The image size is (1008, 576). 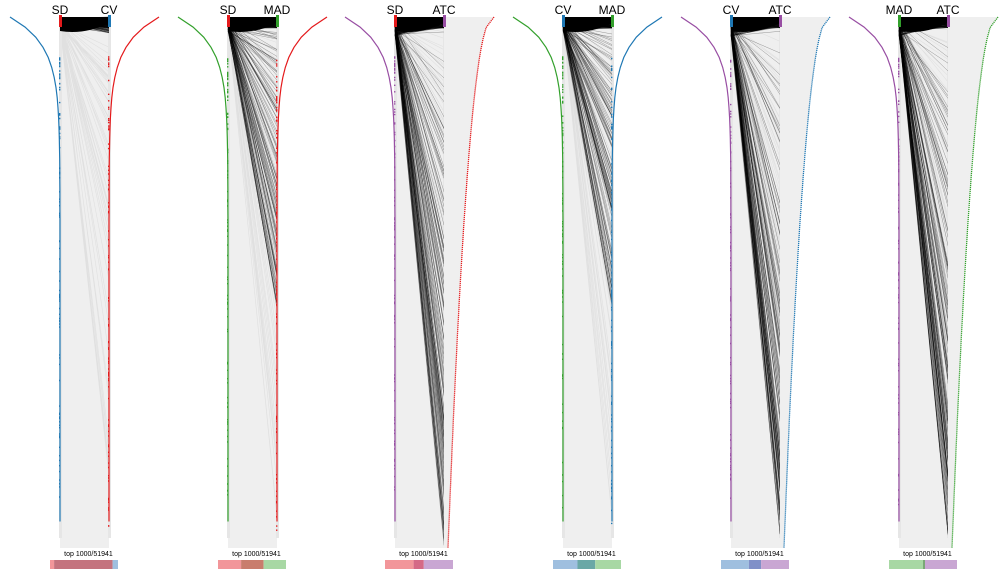 I want to click on panel-sd-vs-cv: SD CV top 1000/51941, so click(x=84, y=286).